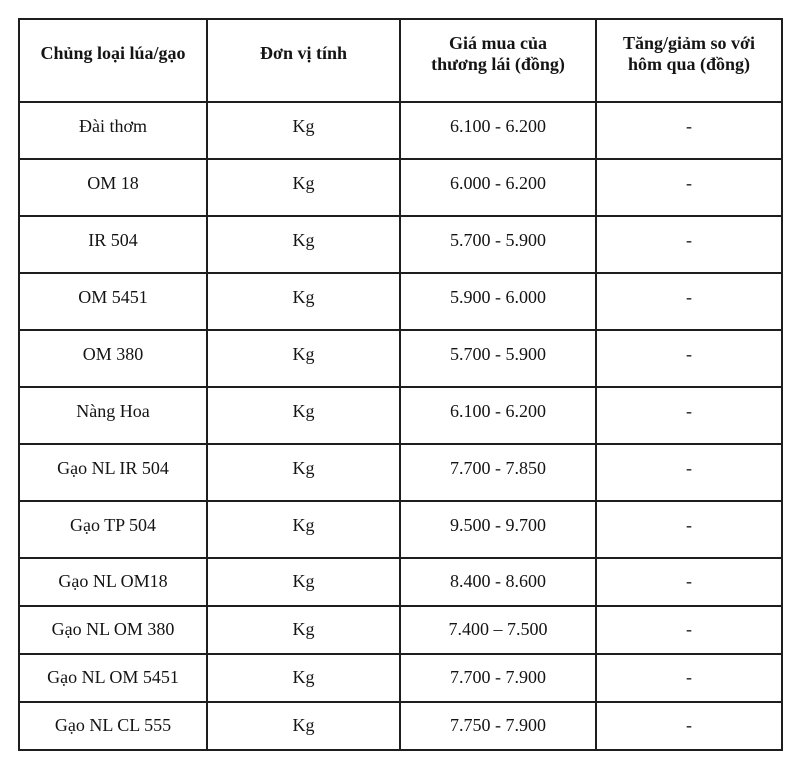  What do you see at coordinates (498, 582) in the screenshot?
I see `price-cell: 8.400 - 8.600` at bounding box center [498, 582].